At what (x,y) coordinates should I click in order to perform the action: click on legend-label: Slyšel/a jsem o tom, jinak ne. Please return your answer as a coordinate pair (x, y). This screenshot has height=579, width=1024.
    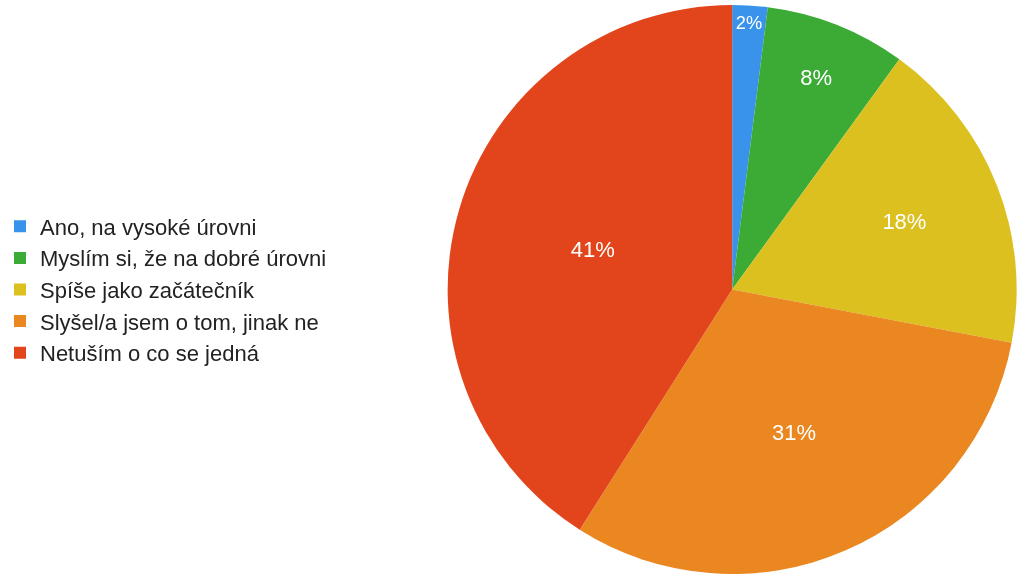
    Looking at the image, I should click on (179, 322).